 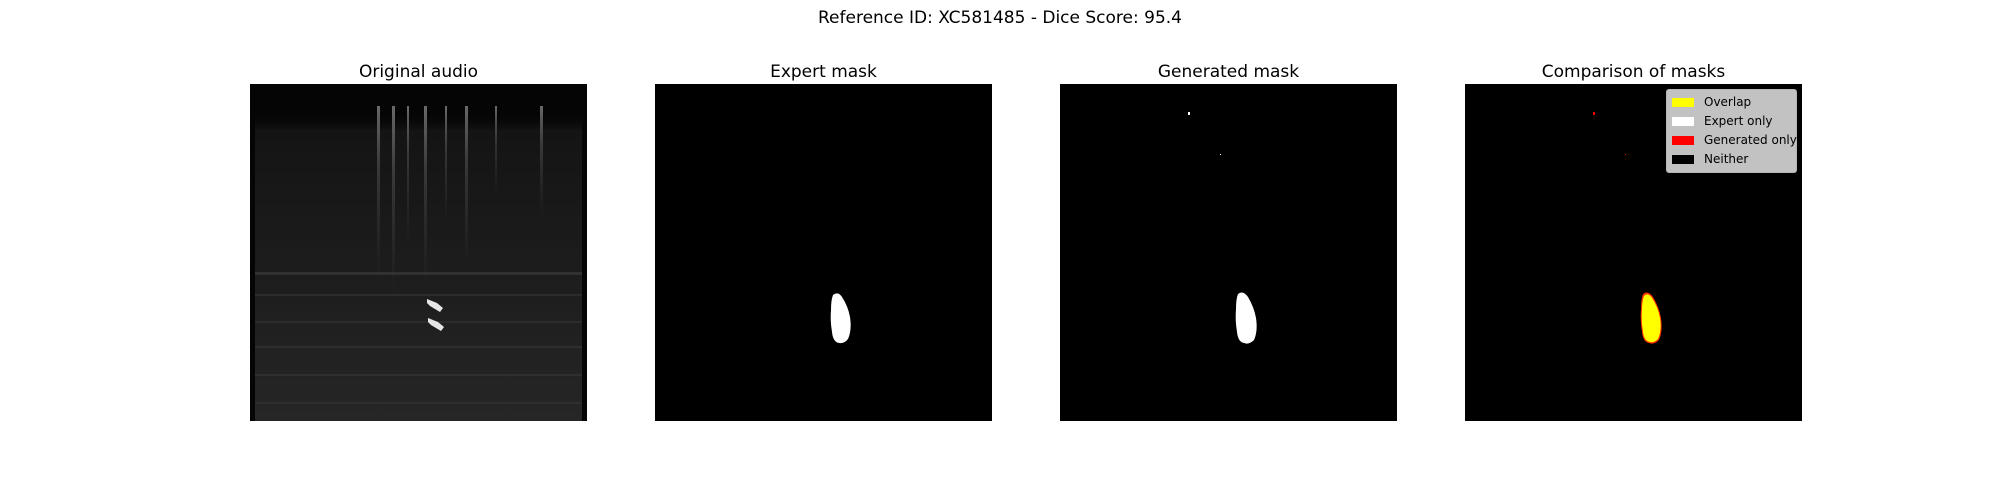 I want to click on expert-mask-svg, so click(x=823, y=252).